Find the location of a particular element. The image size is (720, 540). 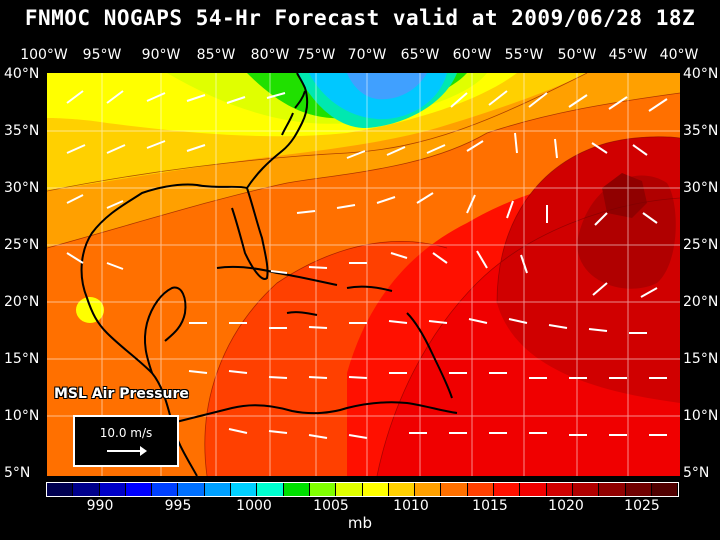

colorbar-label: 1005 is located at coordinates (331, 506).